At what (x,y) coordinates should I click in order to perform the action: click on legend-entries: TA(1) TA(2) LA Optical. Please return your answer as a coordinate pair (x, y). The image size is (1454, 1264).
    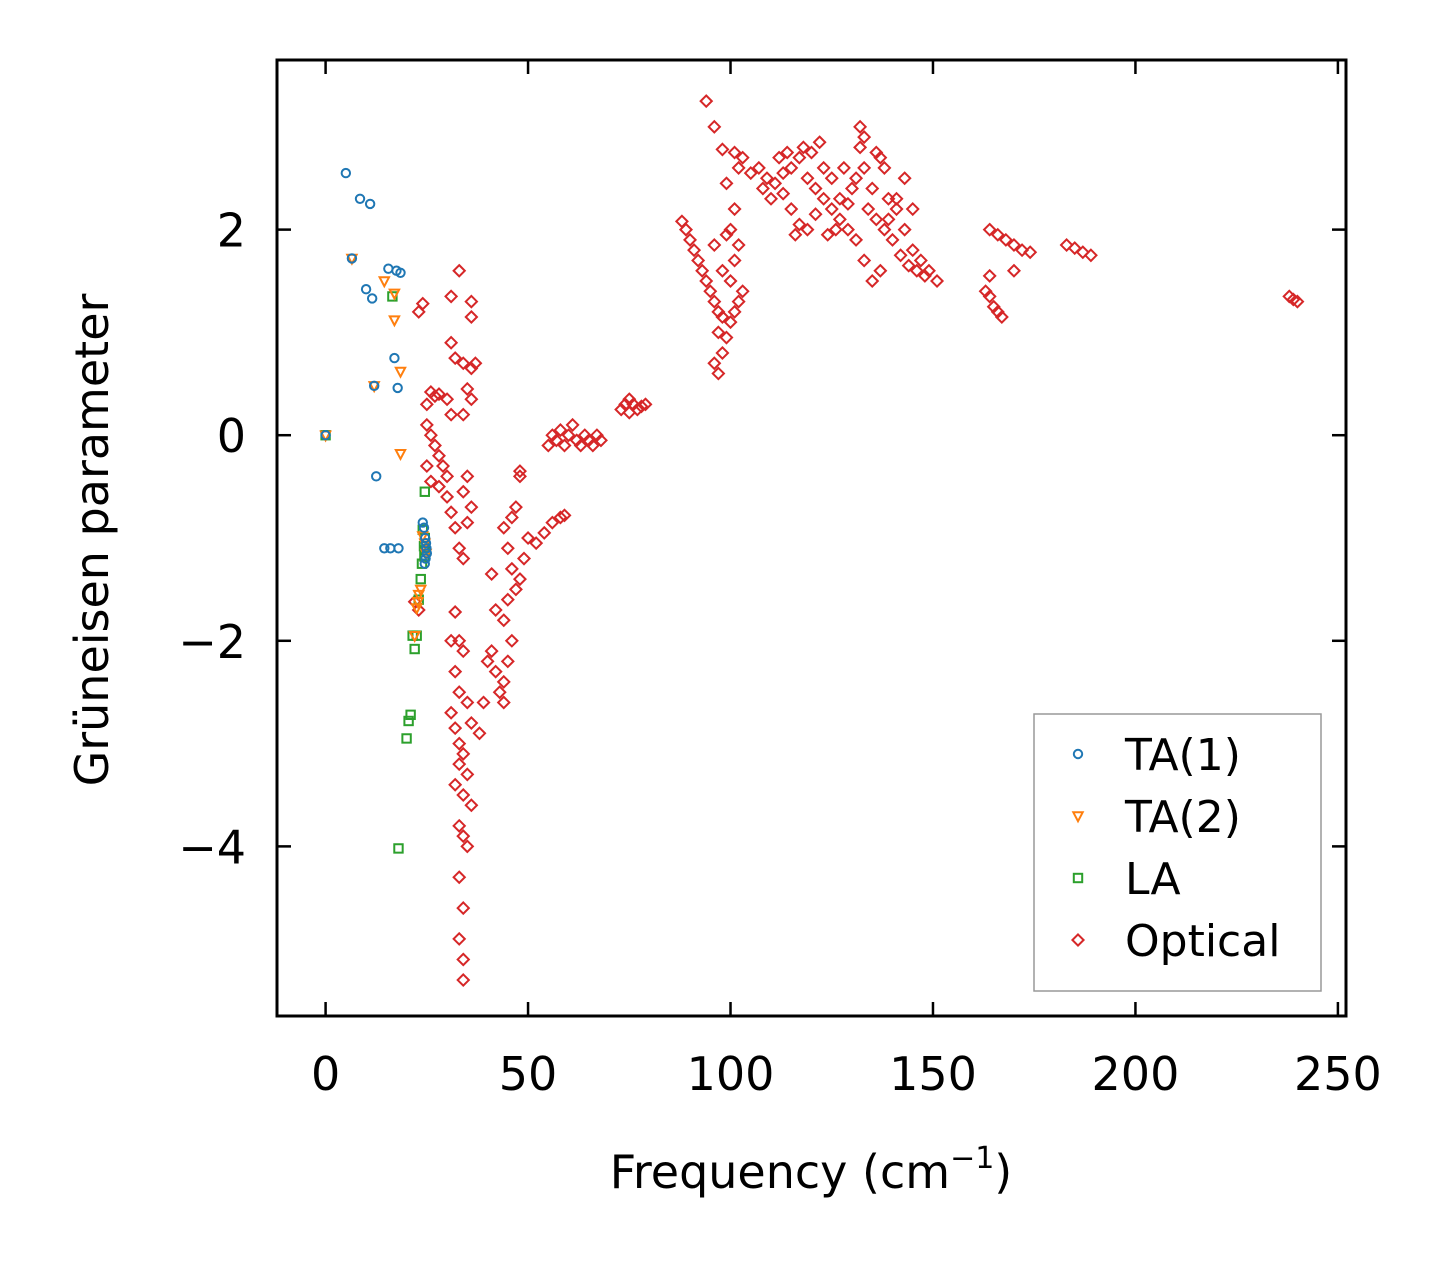
    Looking at the image, I should click on (1175, 848).